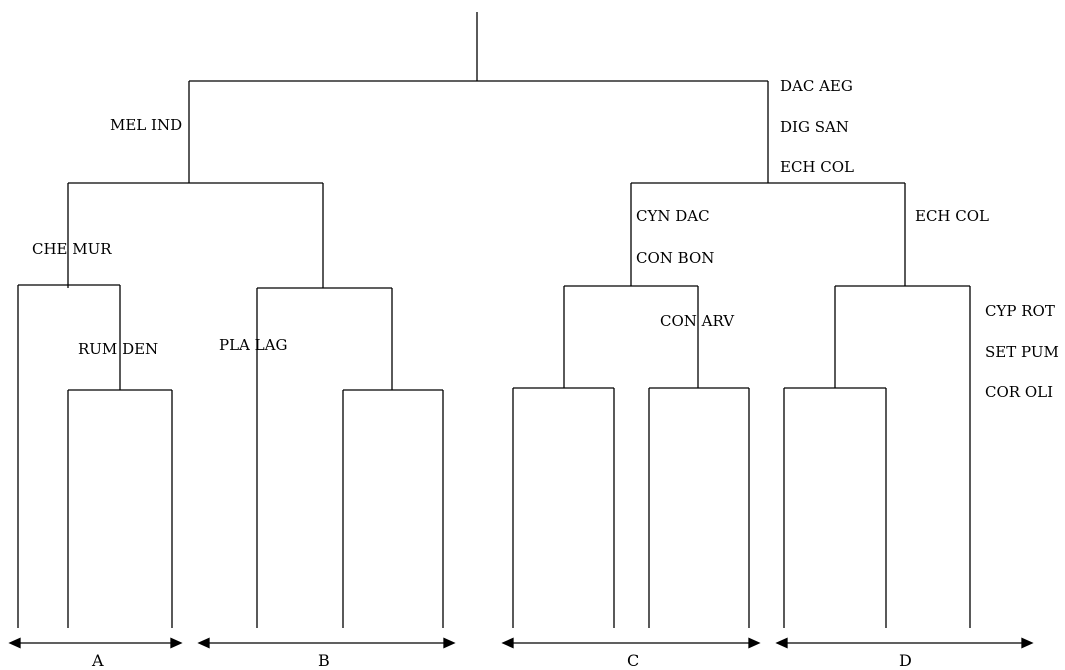  What do you see at coordinates (814, 127) in the screenshot?
I see `label-dig-san: DIG SAN` at bounding box center [814, 127].